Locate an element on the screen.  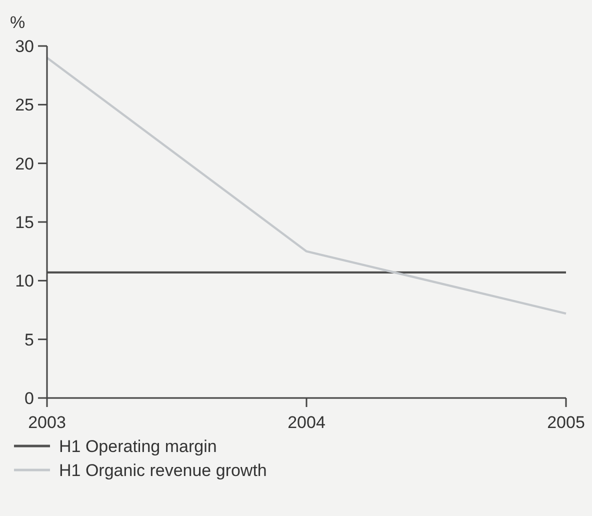
y-tick-label: 0 is located at coordinates (29, 398).